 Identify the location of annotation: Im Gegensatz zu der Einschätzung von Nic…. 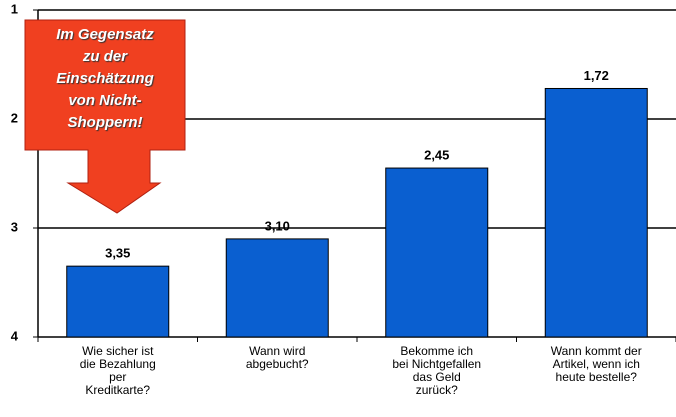
(105, 78).